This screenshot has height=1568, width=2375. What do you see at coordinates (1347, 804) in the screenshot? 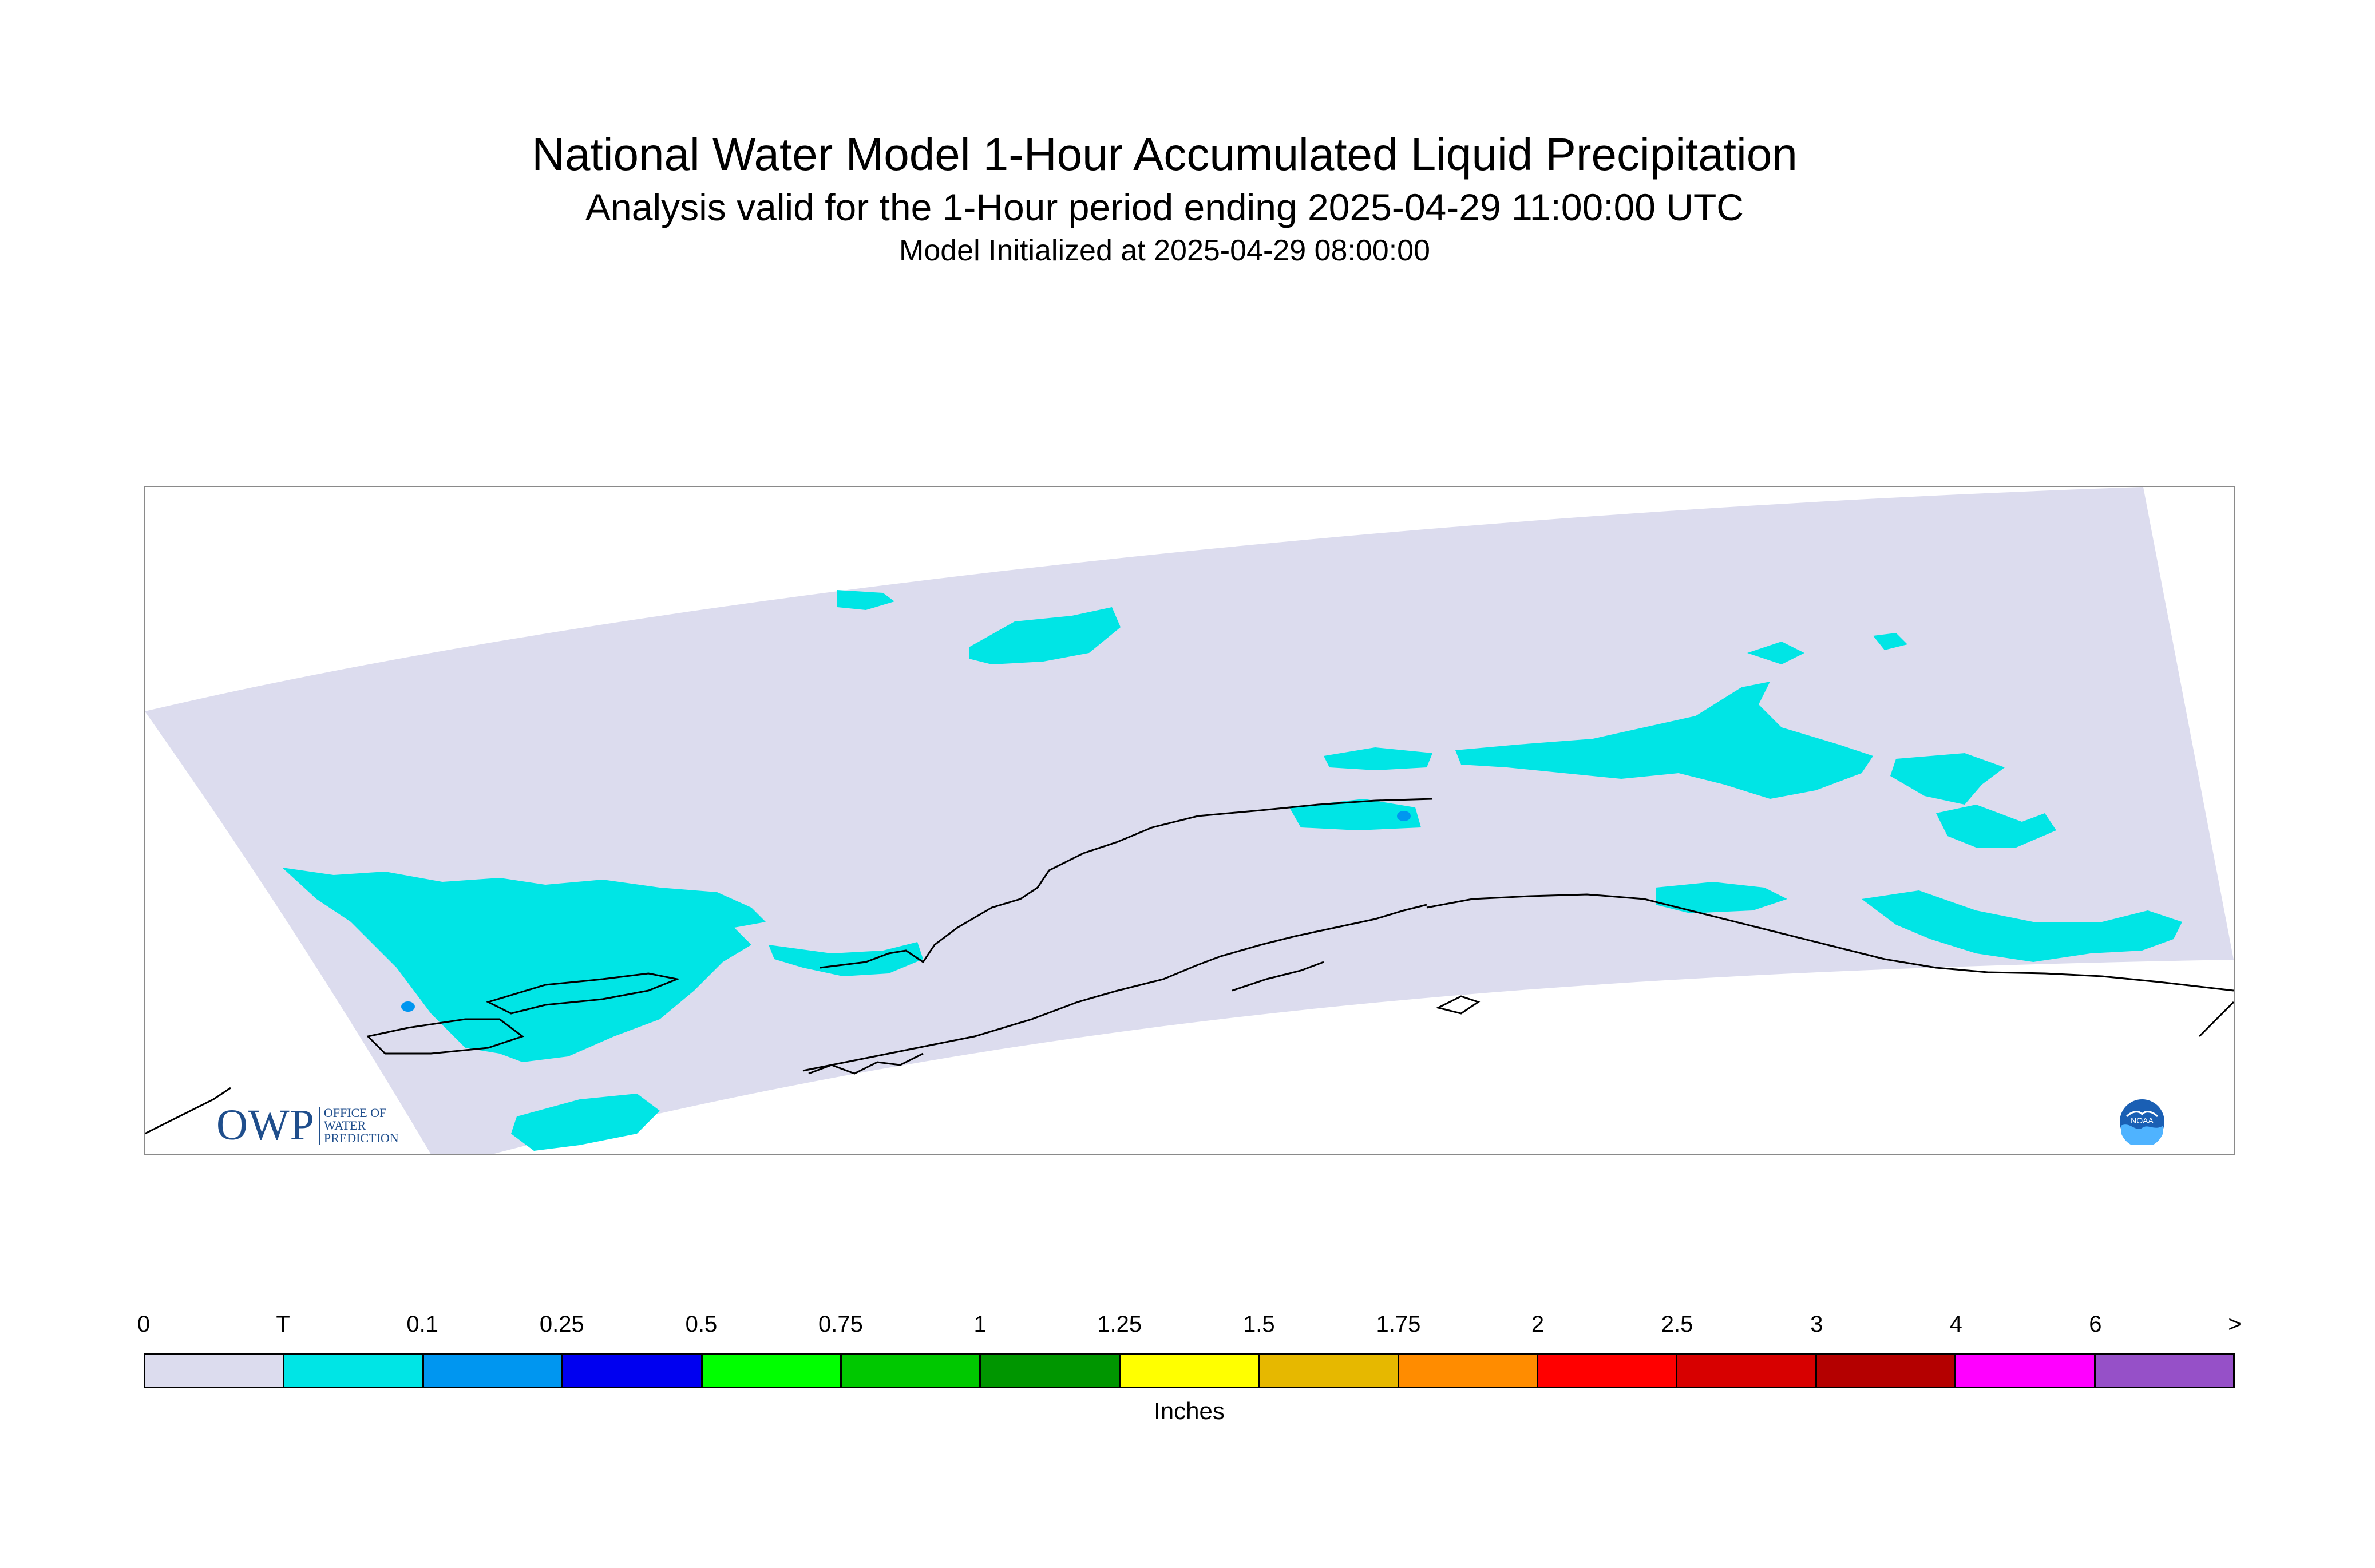
I see `coastline-arm` at bounding box center [1347, 804].